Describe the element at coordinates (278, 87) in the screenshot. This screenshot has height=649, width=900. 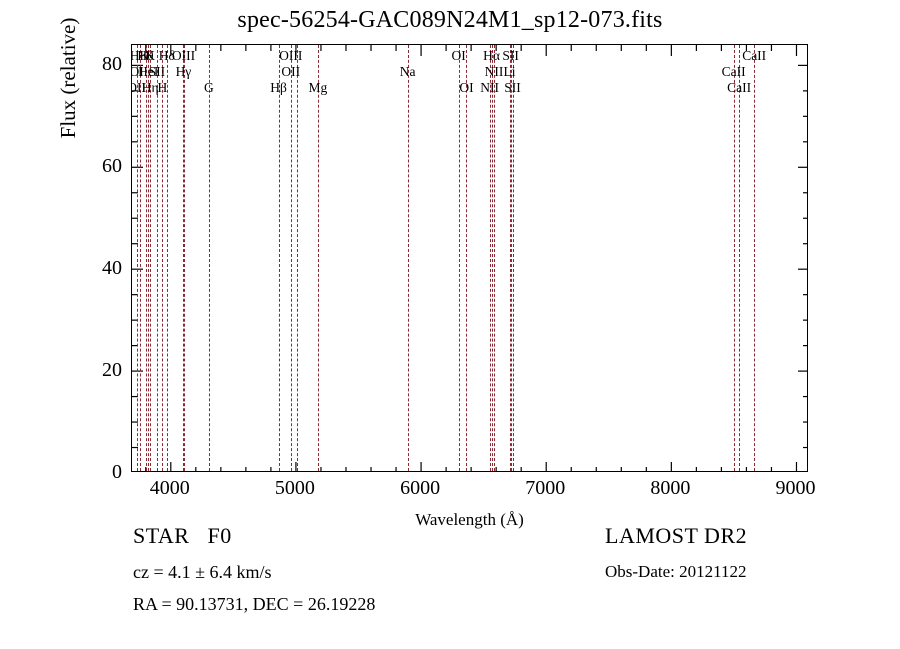
I see `spectral-line-label: Hβ` at that location.